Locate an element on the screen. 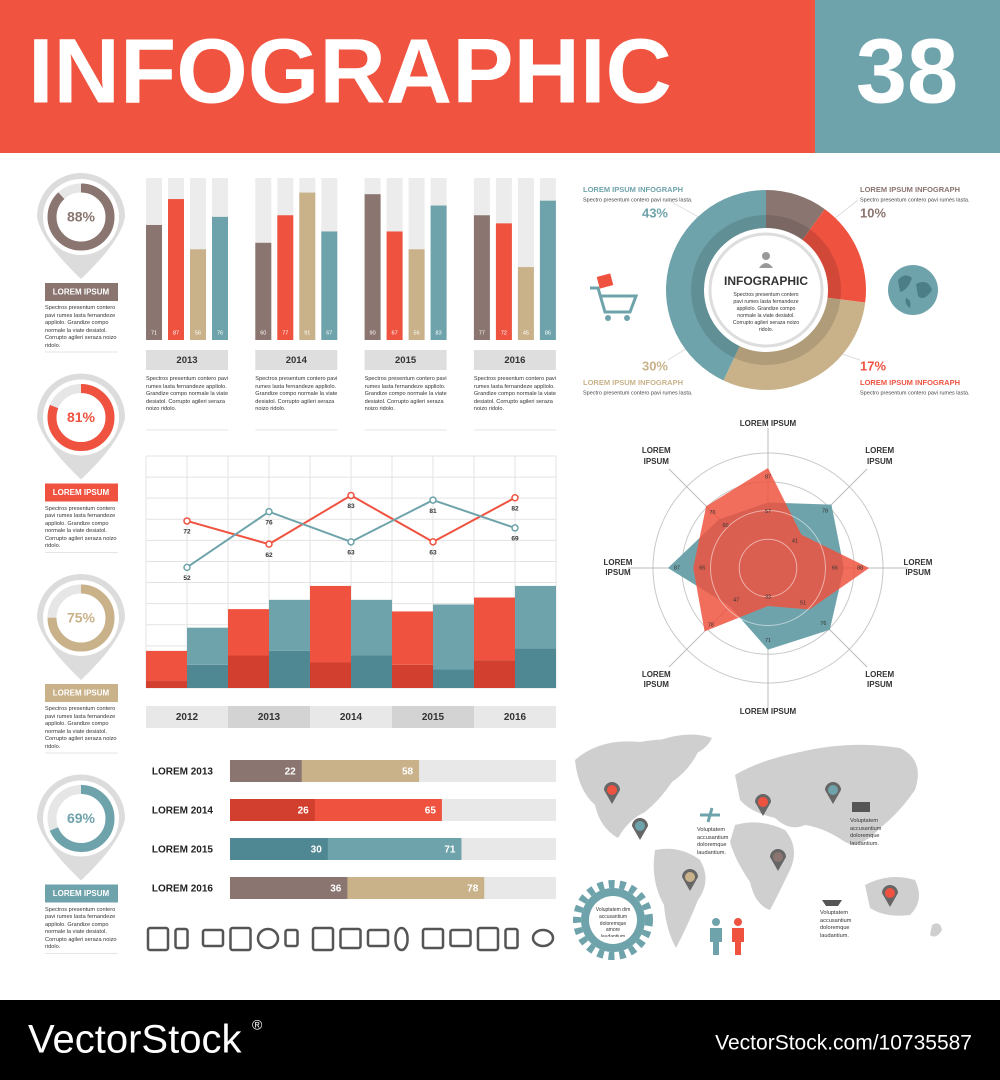 This screenshot has height=1080, width=1000. bar-value: 56 is located at coordinates (198, 333).